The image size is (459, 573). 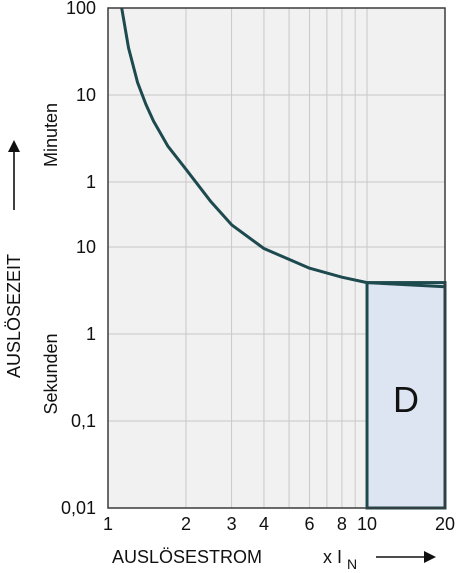 I want to click on y-unit-minutes: Minuten, so click(x=51, y=135).